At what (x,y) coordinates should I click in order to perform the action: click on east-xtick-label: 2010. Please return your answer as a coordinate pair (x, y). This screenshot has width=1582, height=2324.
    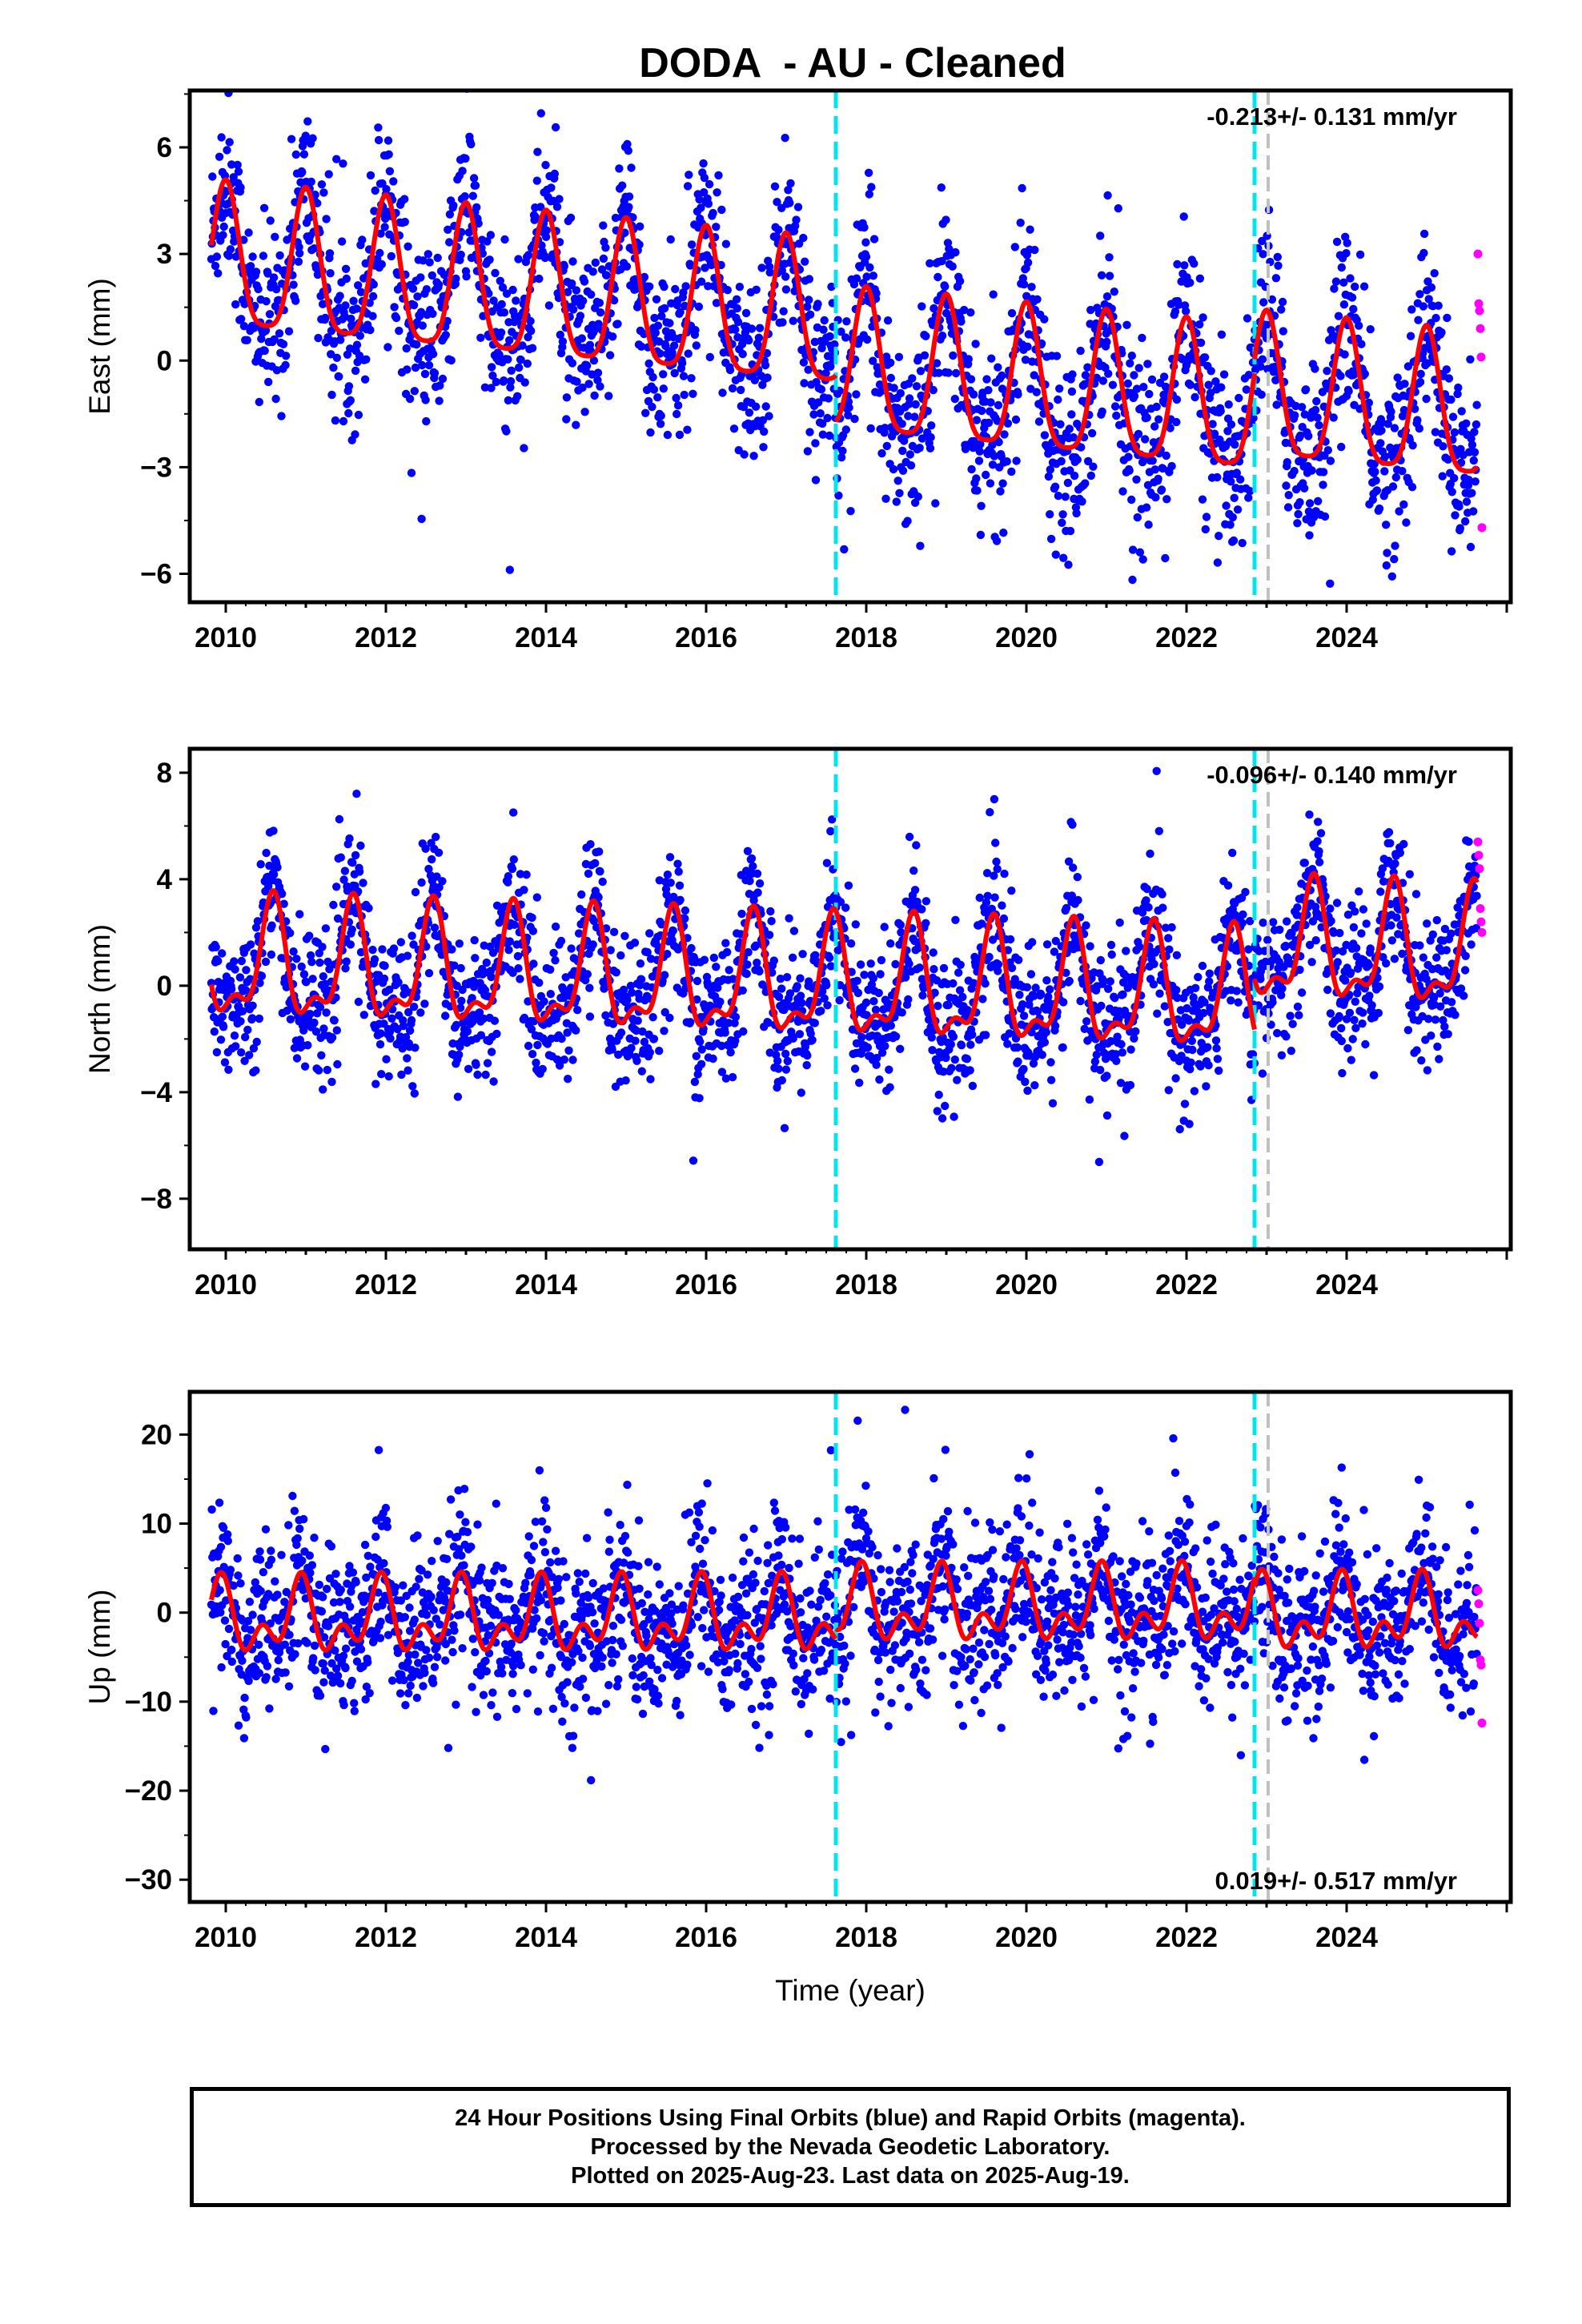
    Looking at the image, I should click on (226, 637).